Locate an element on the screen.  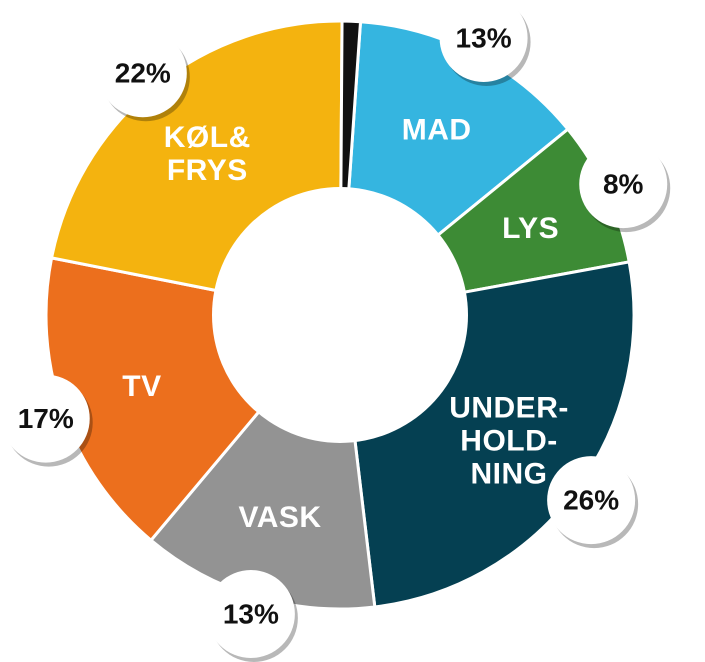
slice-label-line: NING is located at coordinates (509, 474).